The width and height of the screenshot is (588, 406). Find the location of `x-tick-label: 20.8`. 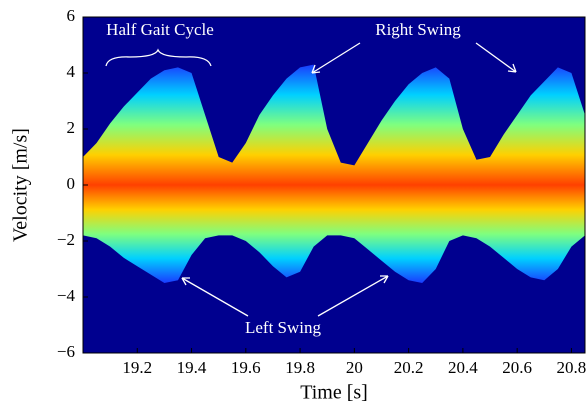

x-tick-label: 20.8 is located at coordinates (572, 367).